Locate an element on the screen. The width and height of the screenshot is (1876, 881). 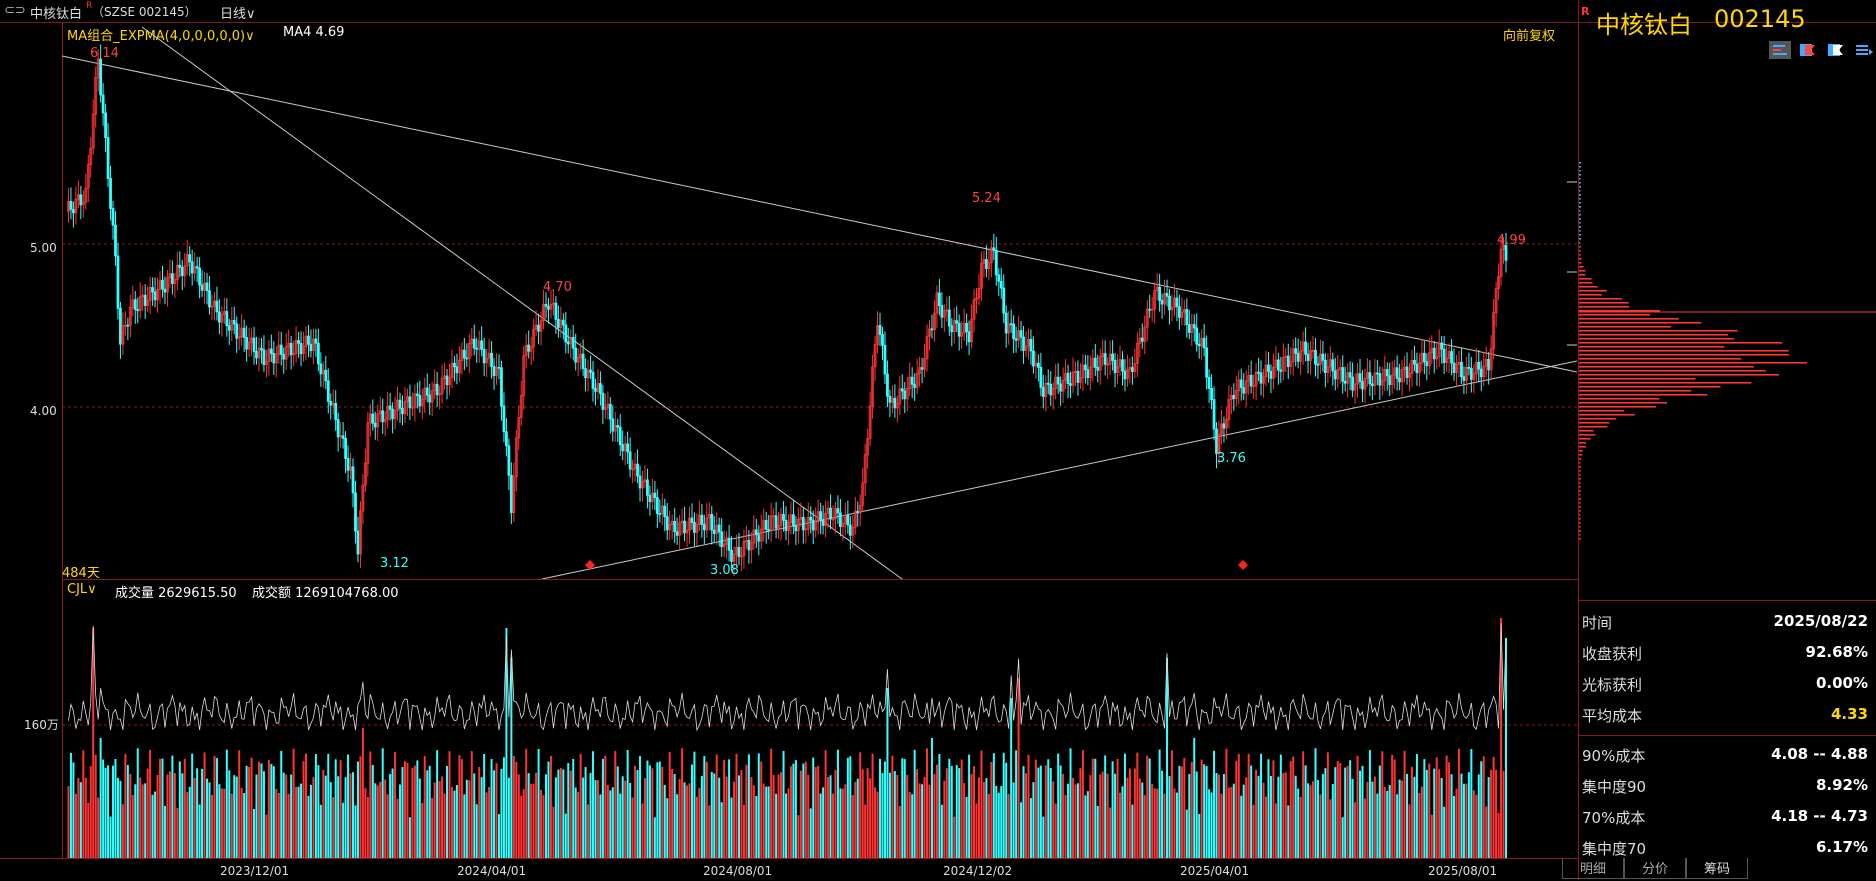
period-selector: 日线∨ is located at coordinates (238, 12).